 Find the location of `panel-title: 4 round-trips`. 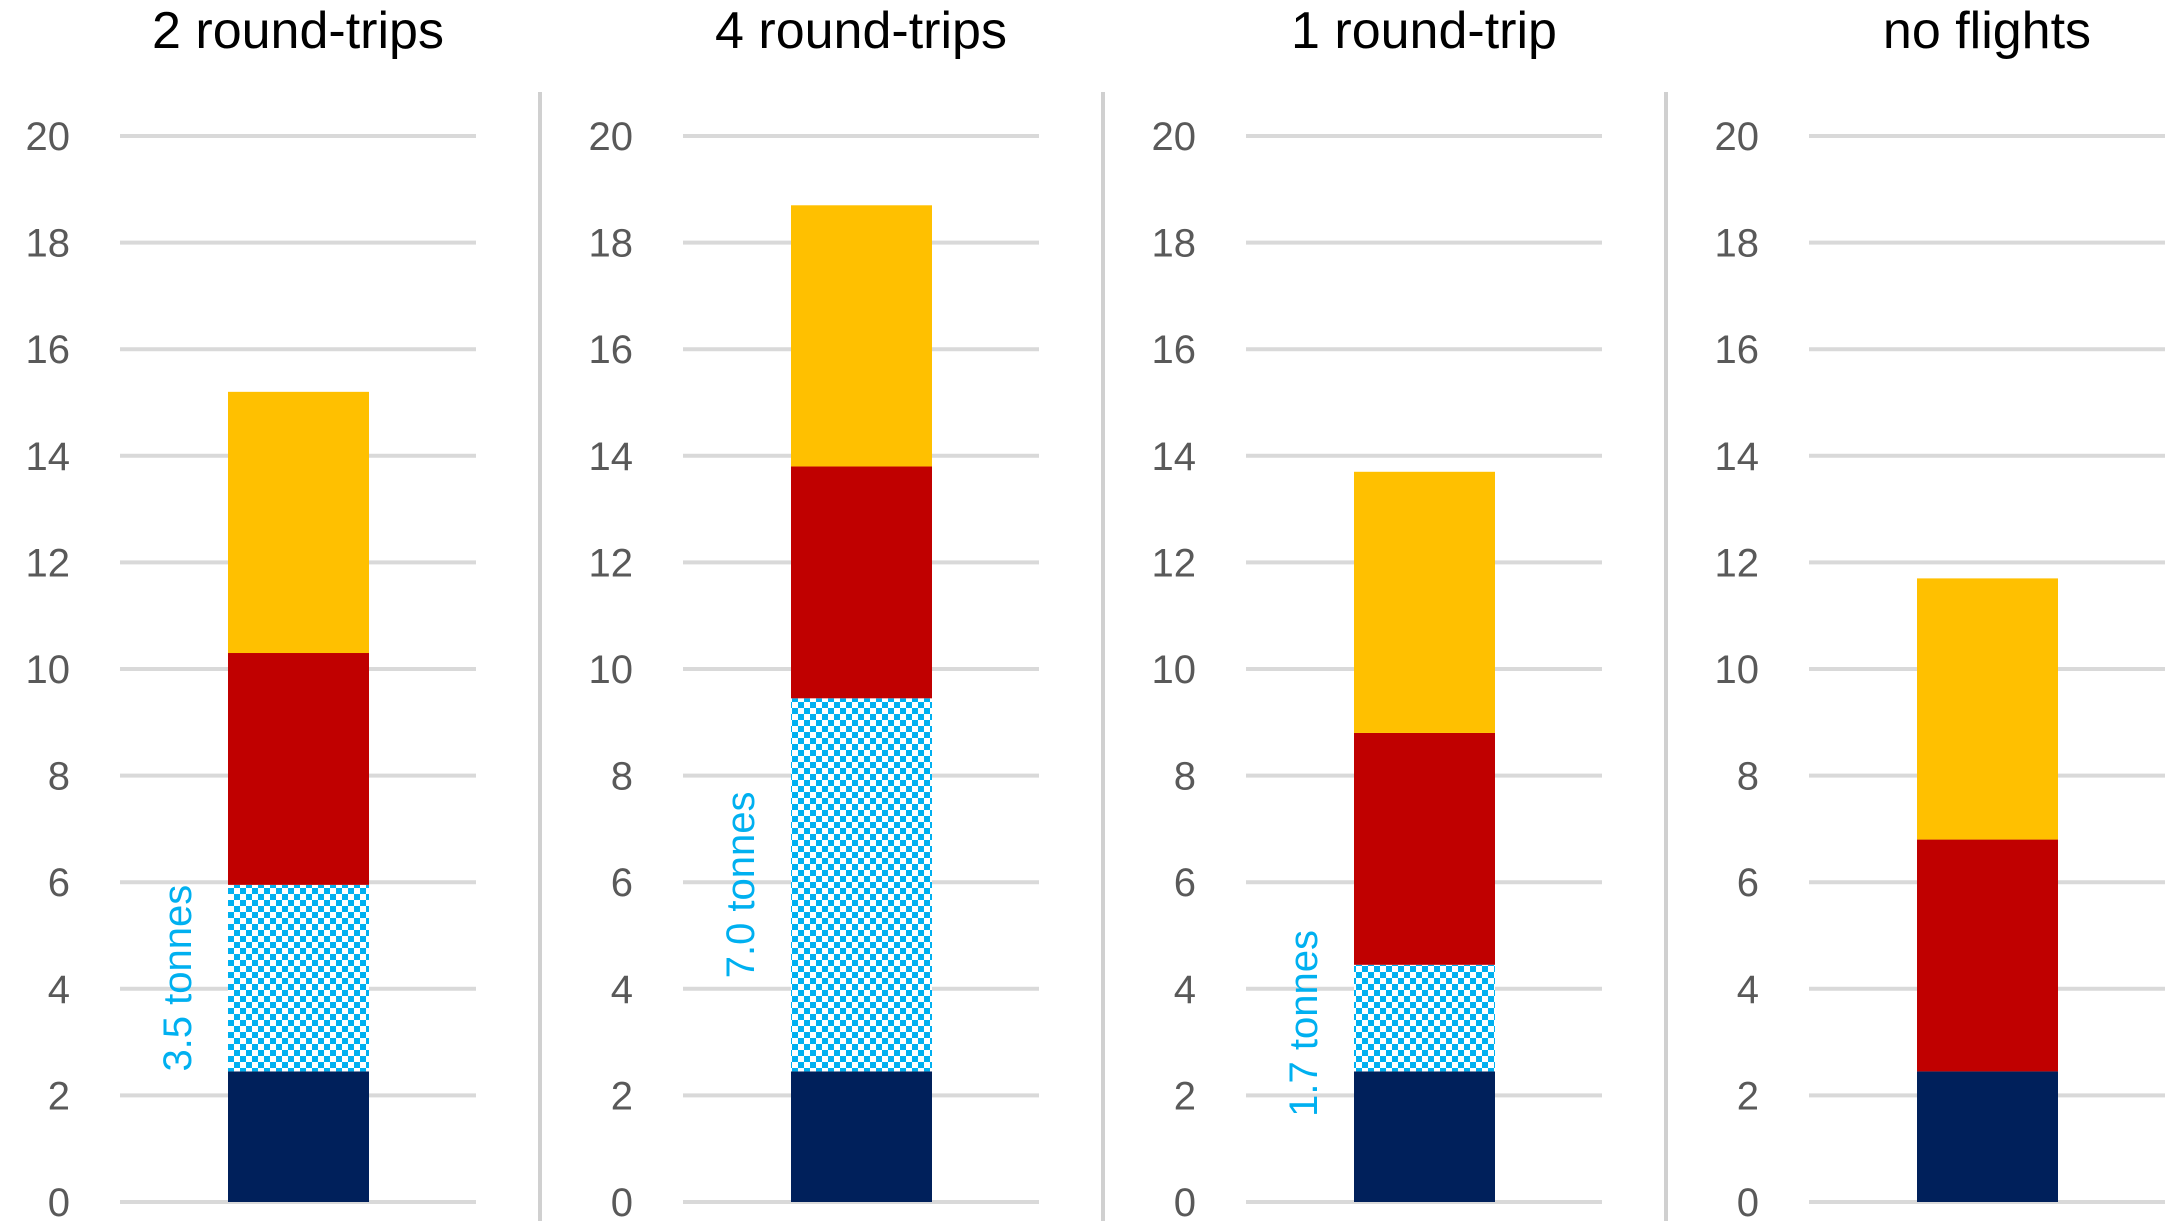

panel-title: 4 round-trips is located at coordinates (861, 31).